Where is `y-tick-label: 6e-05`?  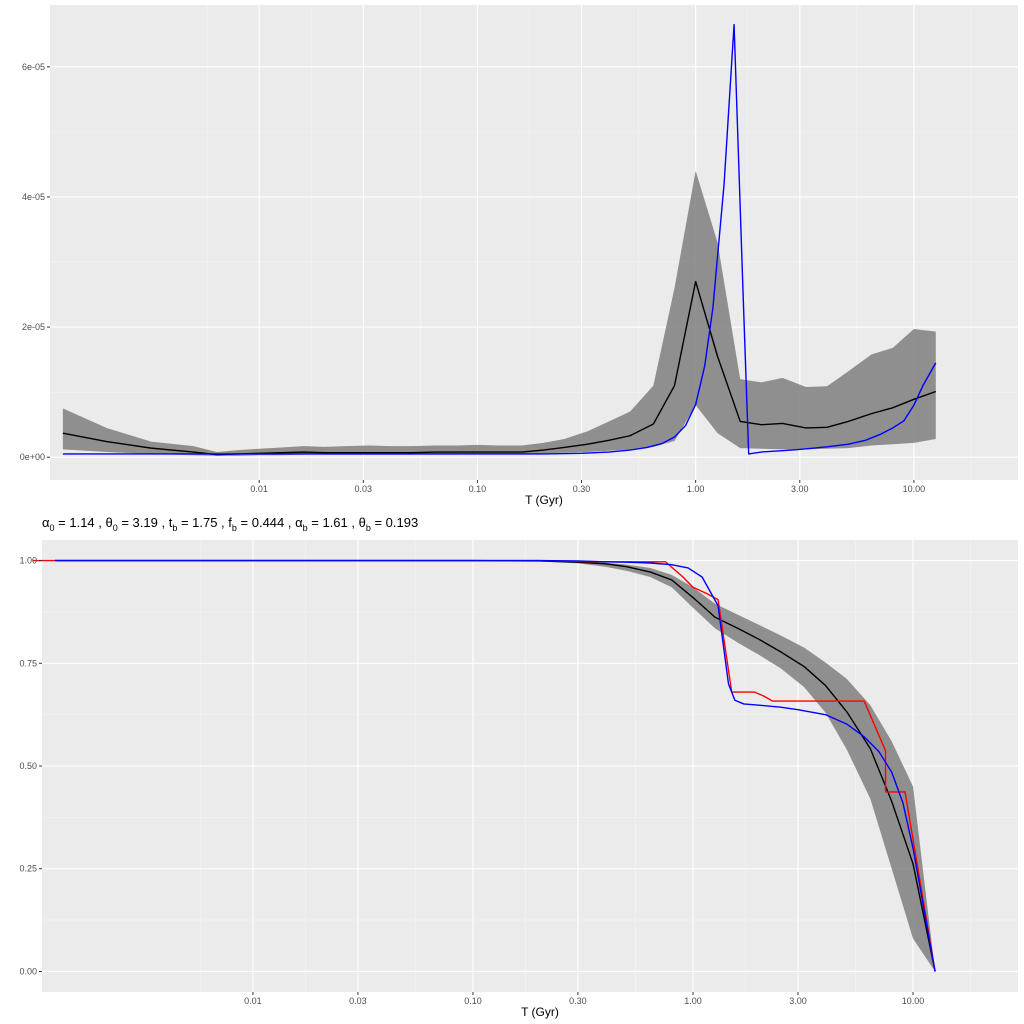
y-tick-label: 6e-05 is located at coordinates (33, 67).